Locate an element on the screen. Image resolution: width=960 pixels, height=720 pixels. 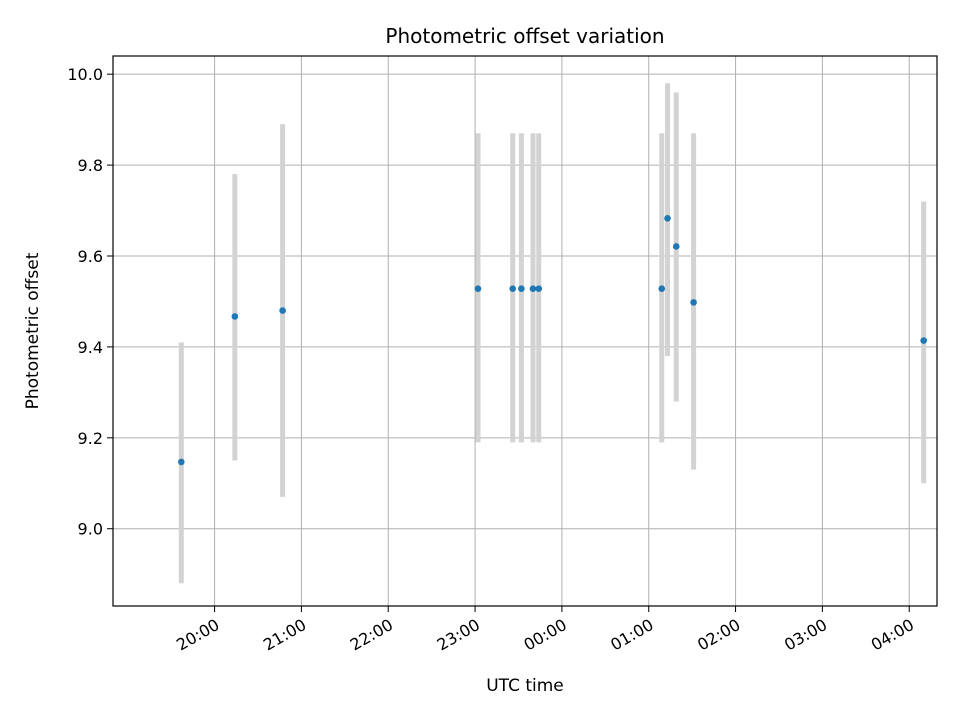
y-tick-label: 9.0 is located at coordinates (90, 529).